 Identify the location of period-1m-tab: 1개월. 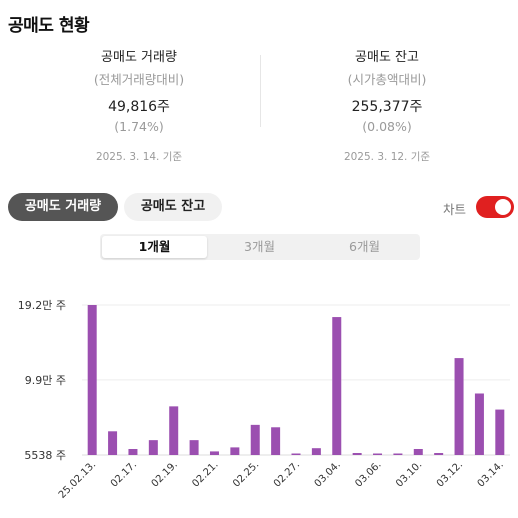
(154, 247).